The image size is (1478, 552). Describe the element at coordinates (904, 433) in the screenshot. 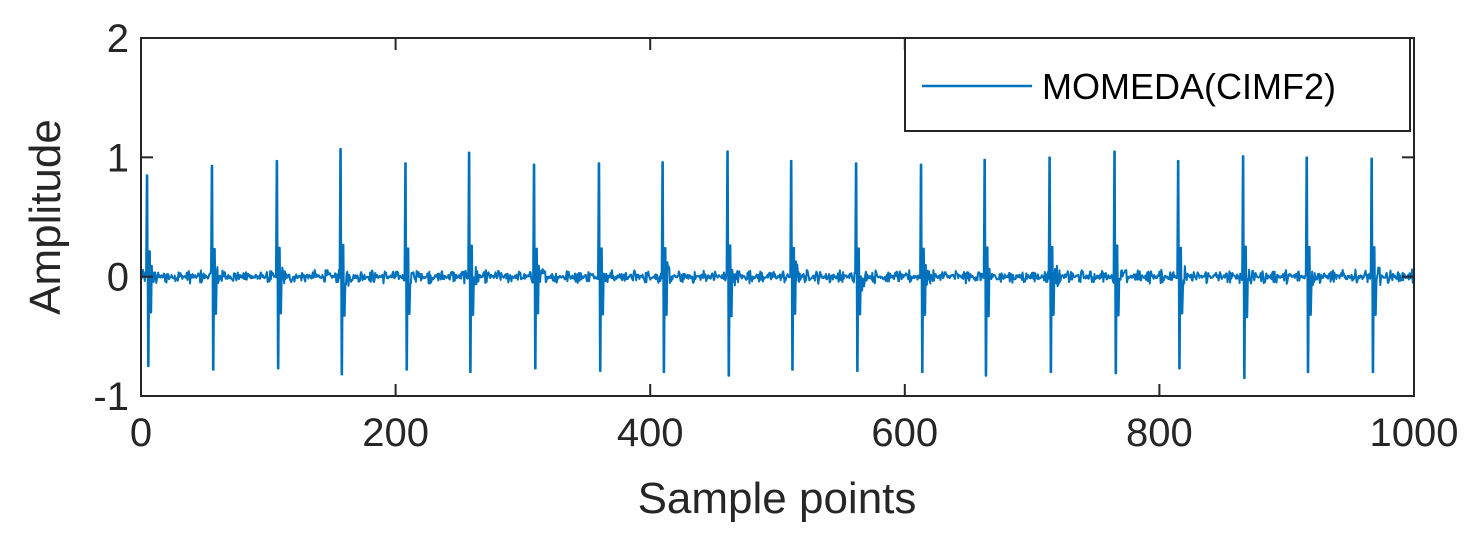

I see `x-tick-label: 600` at that location.